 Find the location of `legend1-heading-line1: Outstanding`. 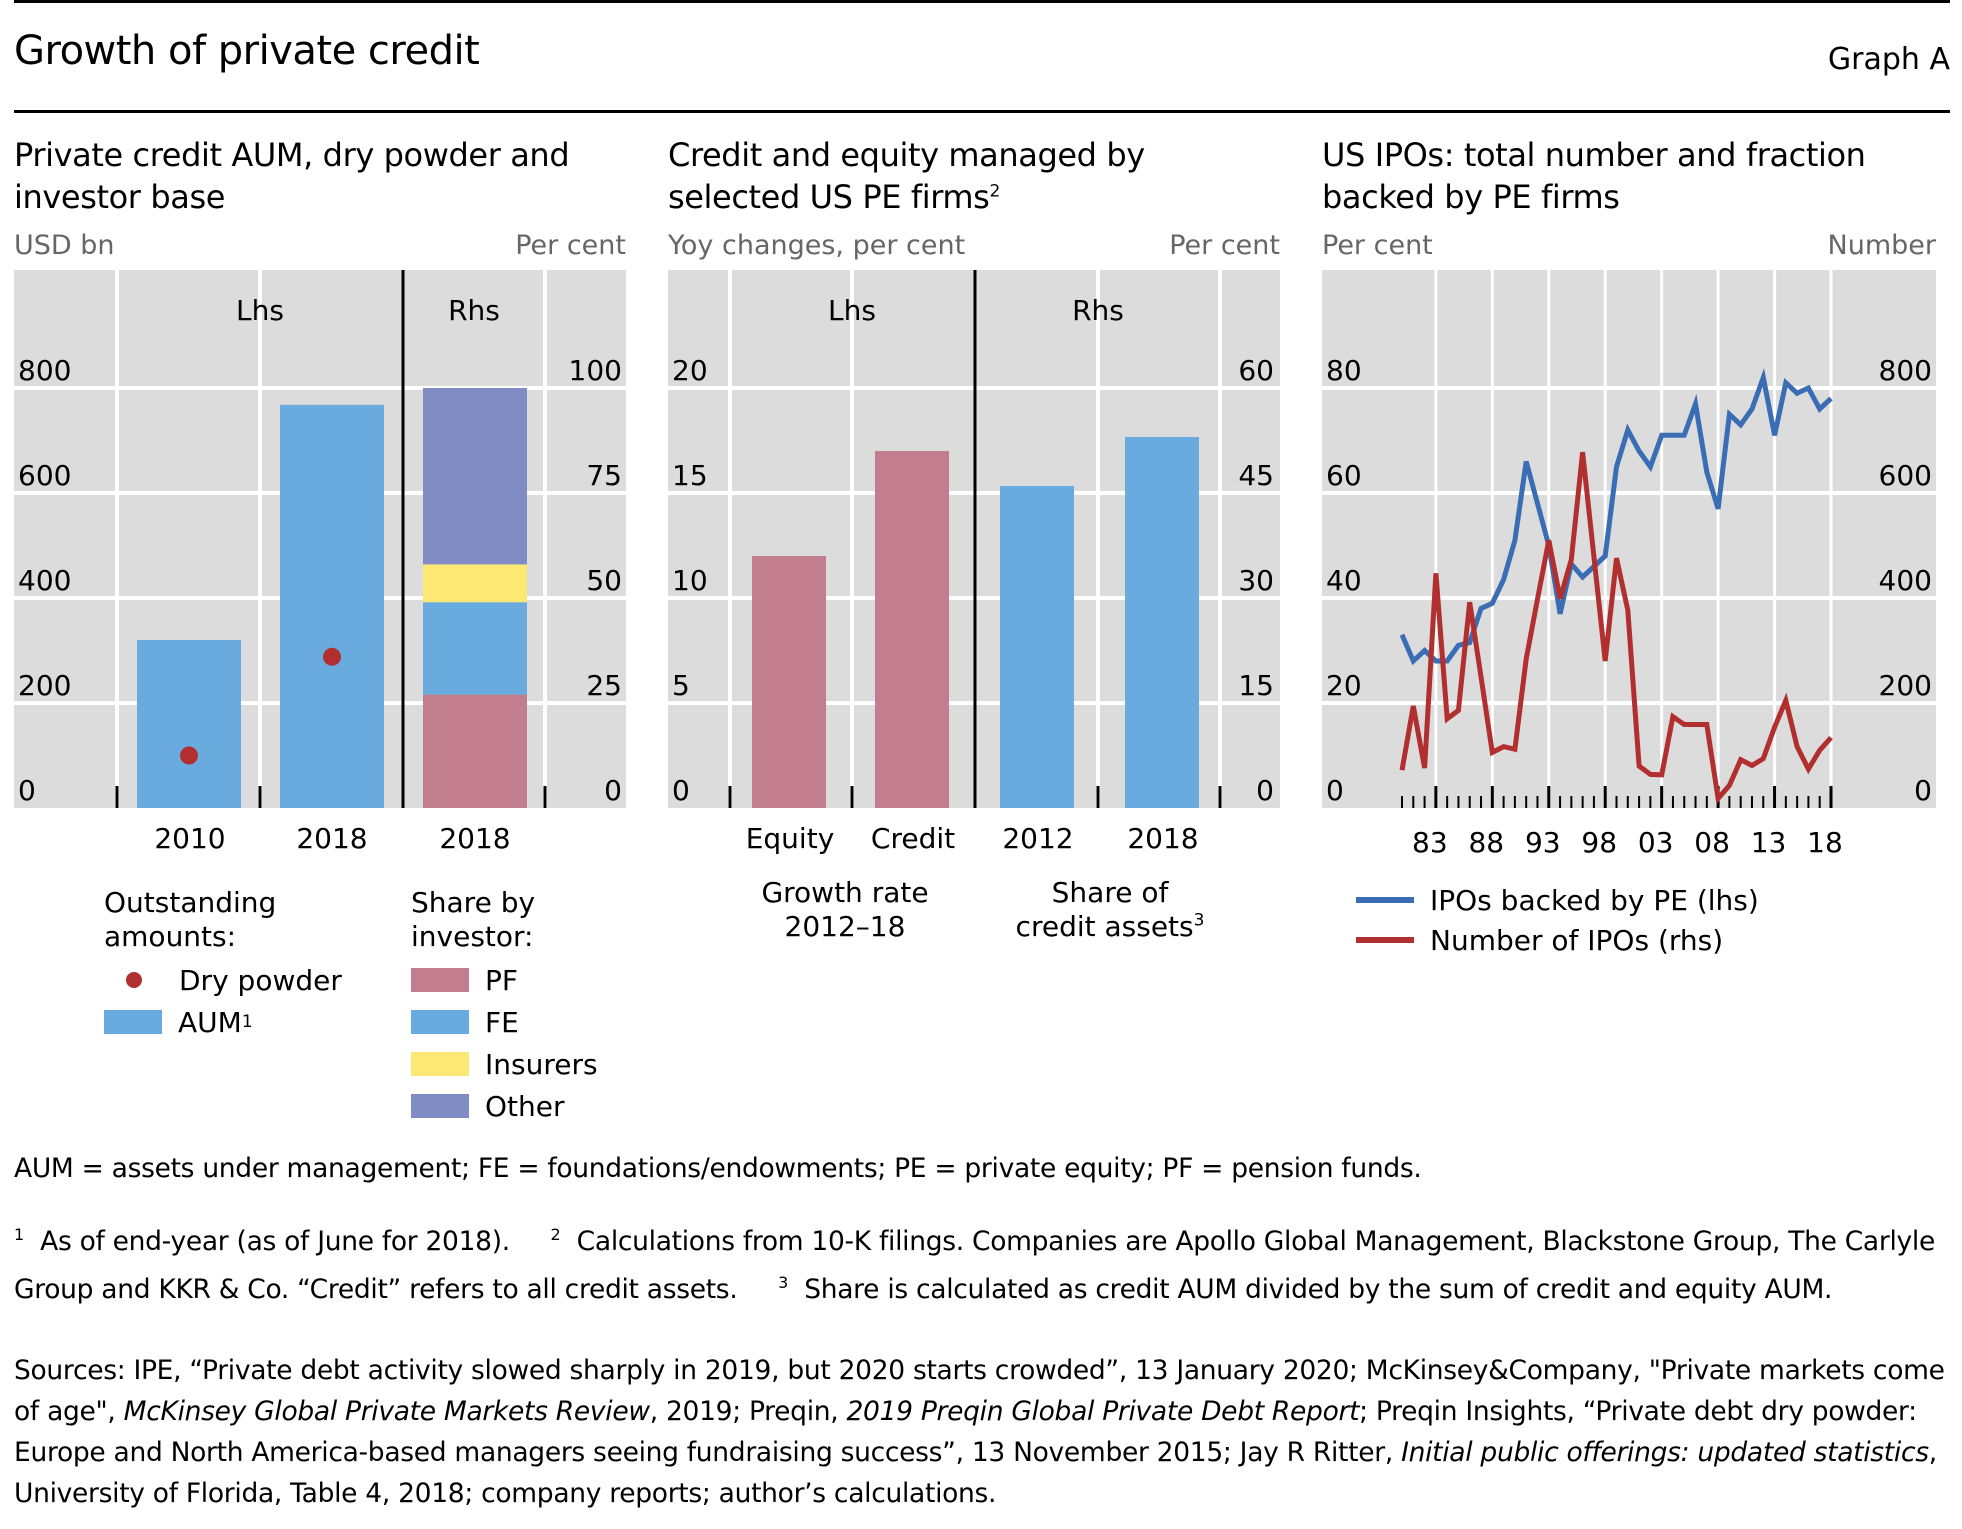

legend1-heading-line1: Outstanding is located at coordinates (190, 902).